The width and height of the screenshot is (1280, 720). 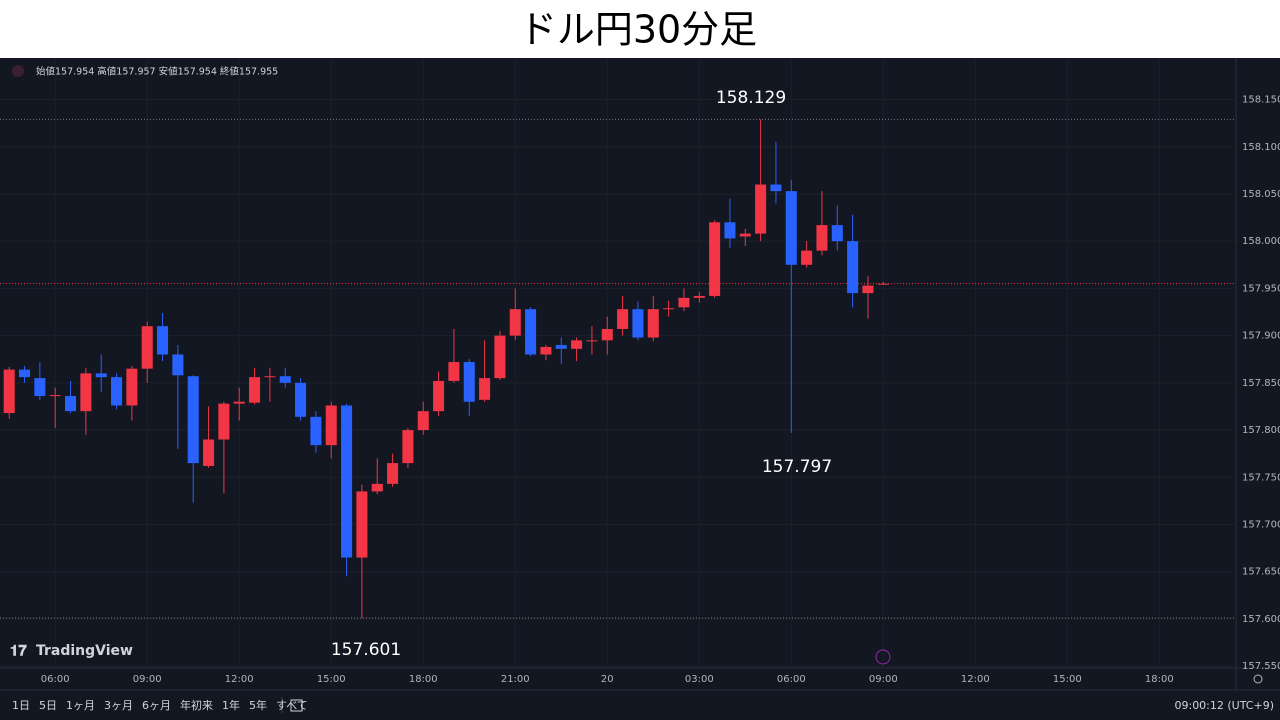 What do you see at coordinates (1261, 477) in the screenshot?
I see `y-tick-label: 157.750` at bounding box center [1261, 477].